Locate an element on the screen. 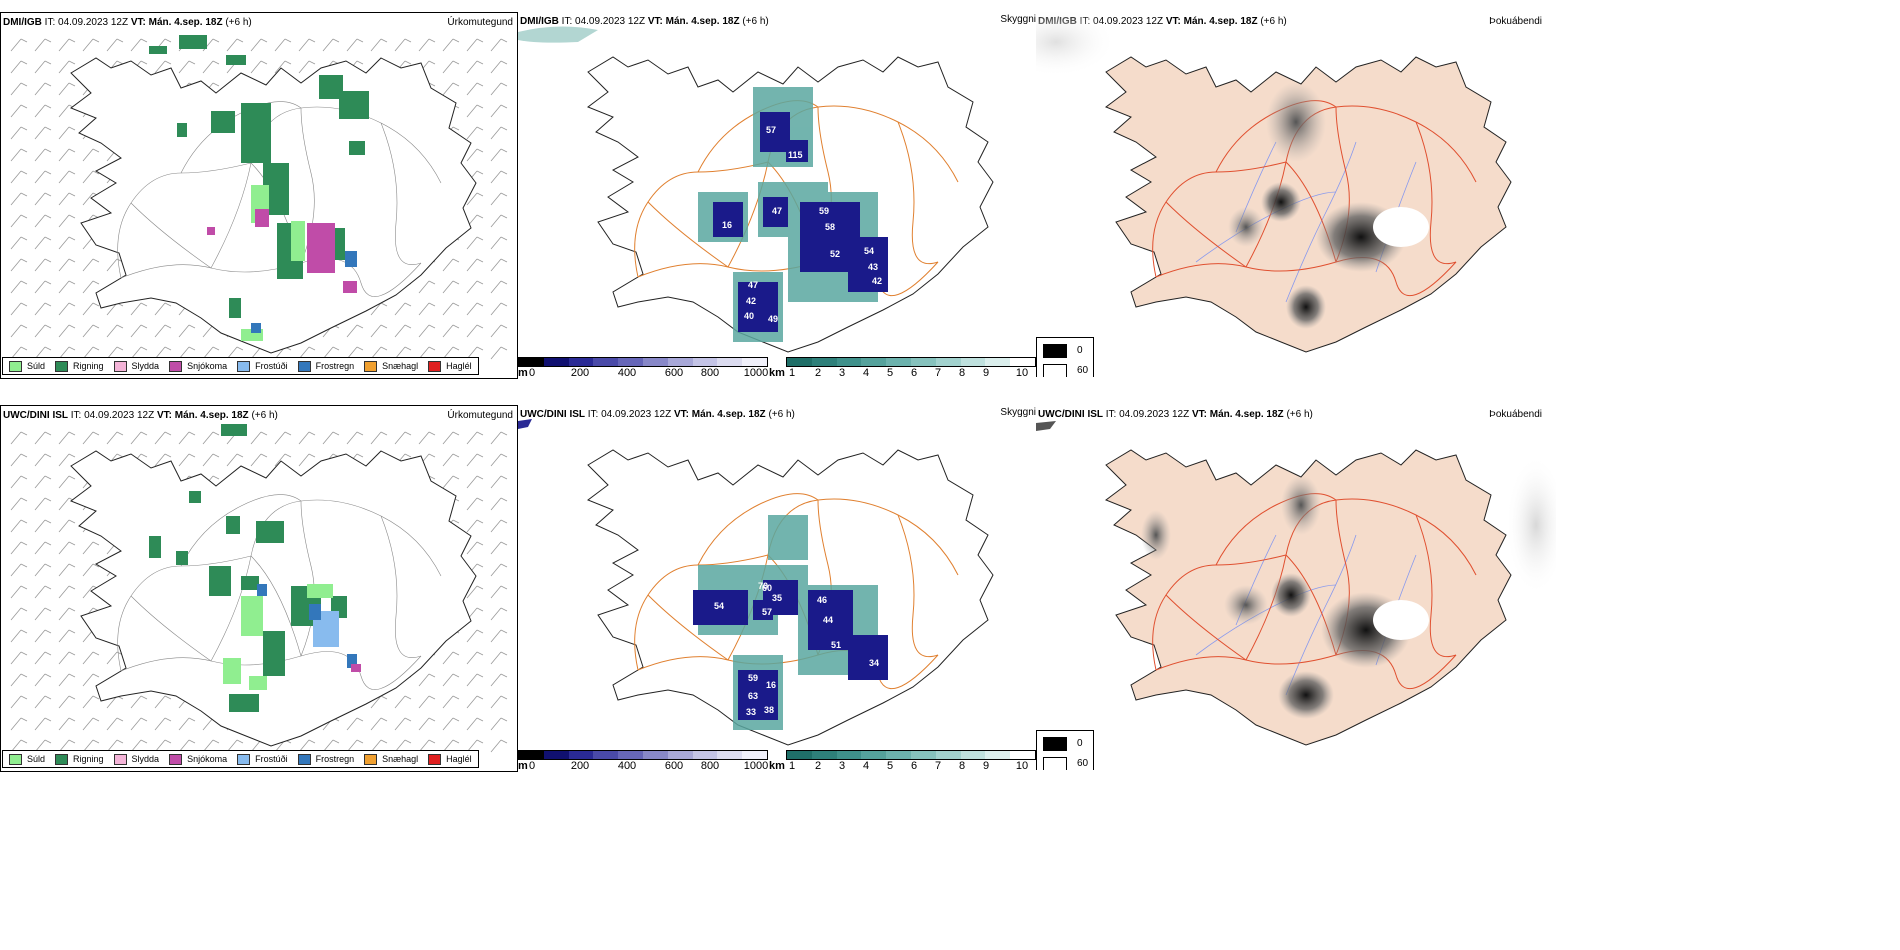 This screenshot has height=950, width=1900. legend-item: Súld is located at coordinates (27, 366).